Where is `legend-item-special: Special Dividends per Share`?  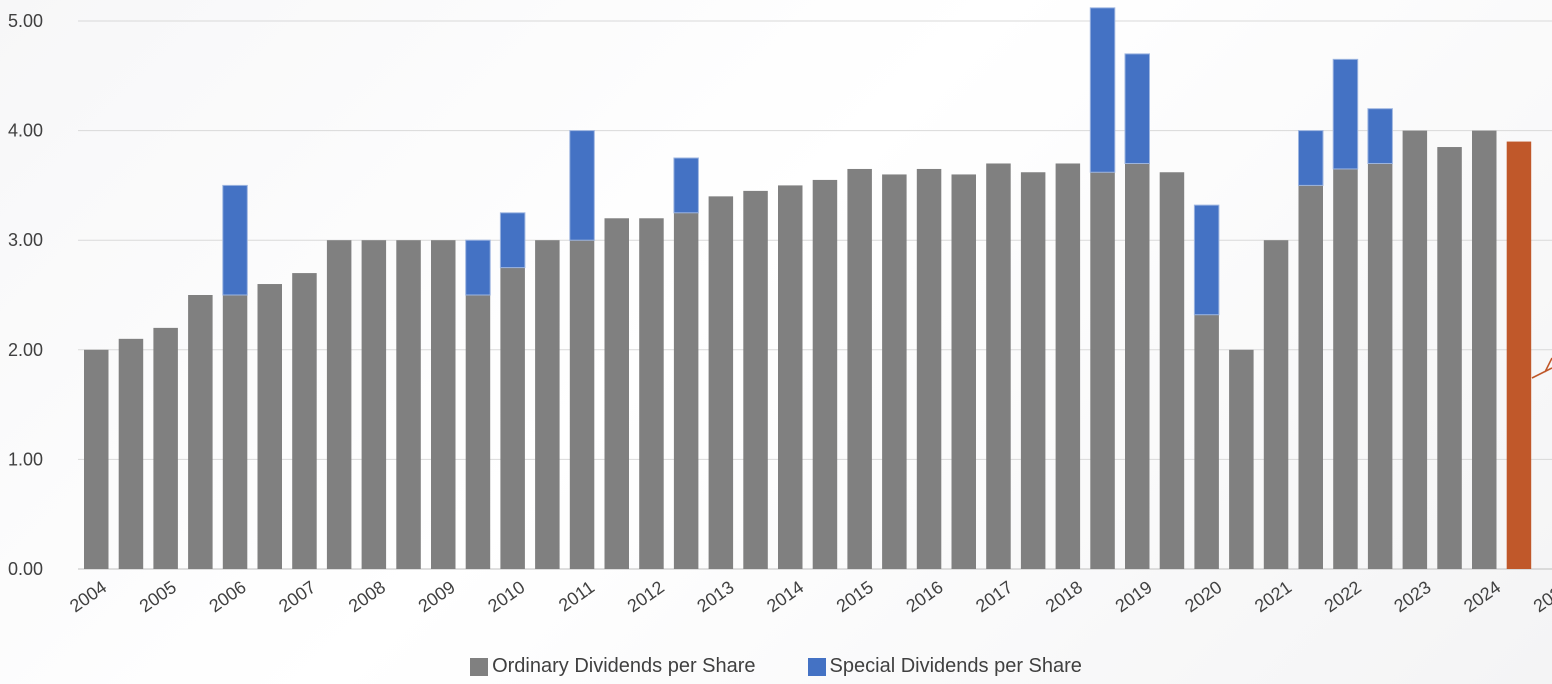
legend-item-special: Special Dividends per Share is located at coordinates (944, 666).